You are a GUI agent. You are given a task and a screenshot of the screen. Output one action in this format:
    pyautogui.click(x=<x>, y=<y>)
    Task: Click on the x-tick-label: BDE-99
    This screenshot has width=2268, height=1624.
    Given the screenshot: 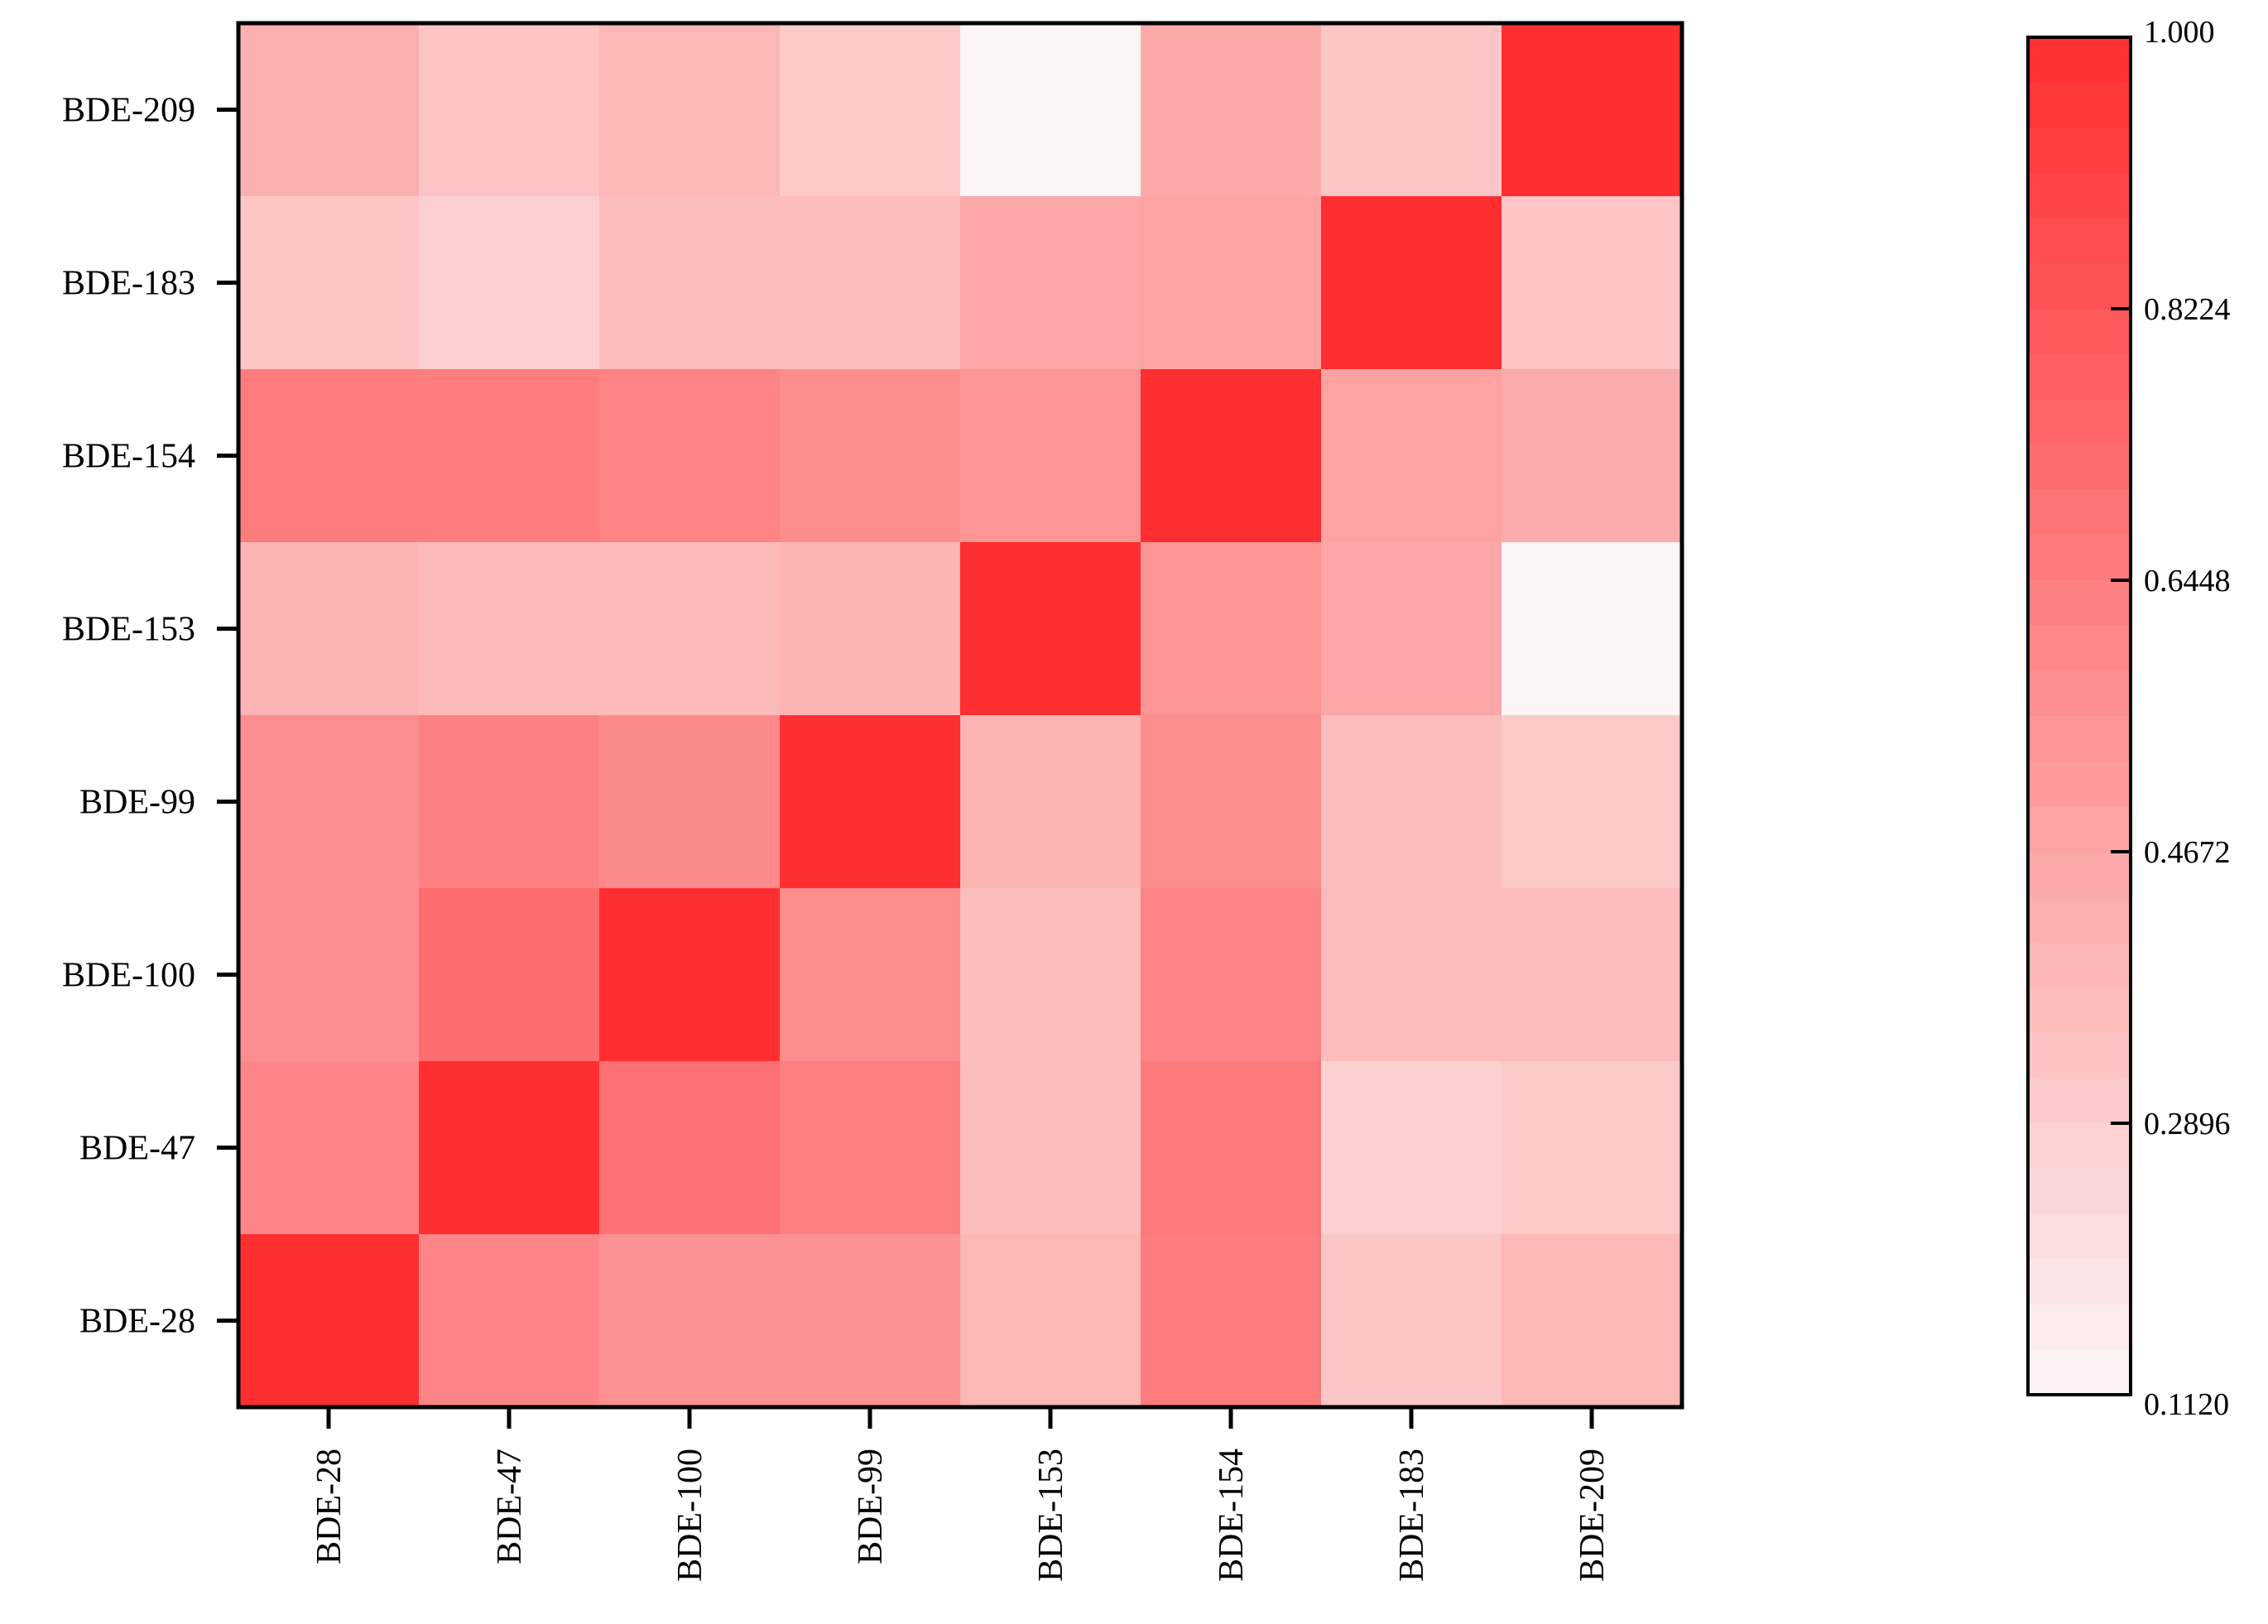 What is the action you would take?
    pyautogui.click(x=871, y=1506)
    